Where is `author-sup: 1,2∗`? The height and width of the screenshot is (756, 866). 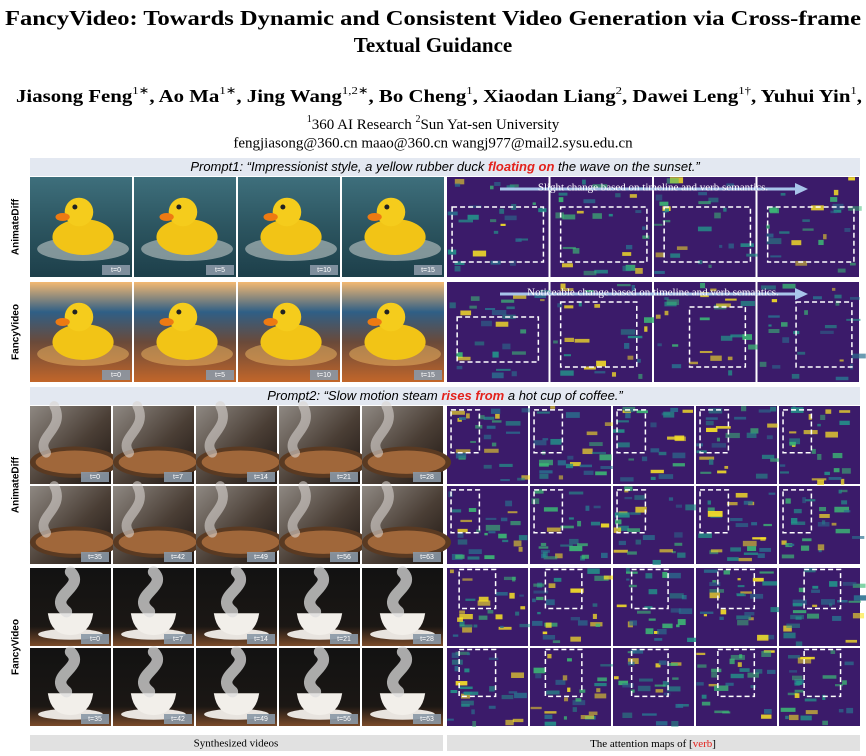 author-sup: 1,2∗ is located at coordinates (355, 91).